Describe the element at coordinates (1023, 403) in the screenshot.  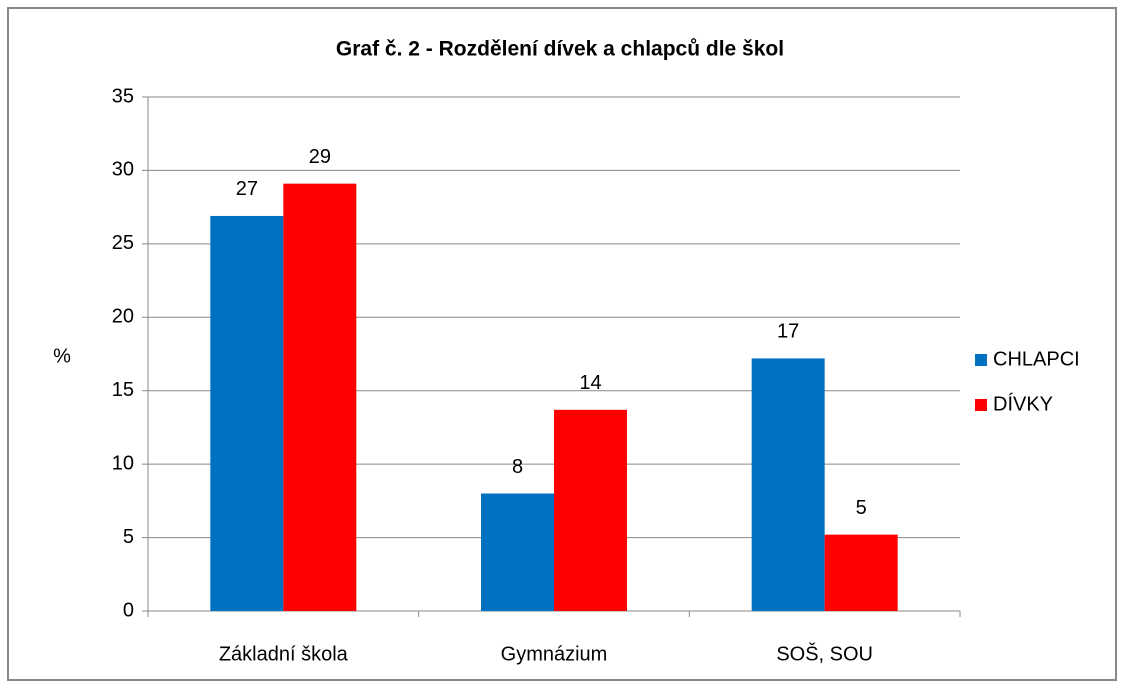
I see `legend-label: DÍVKY` at that location.